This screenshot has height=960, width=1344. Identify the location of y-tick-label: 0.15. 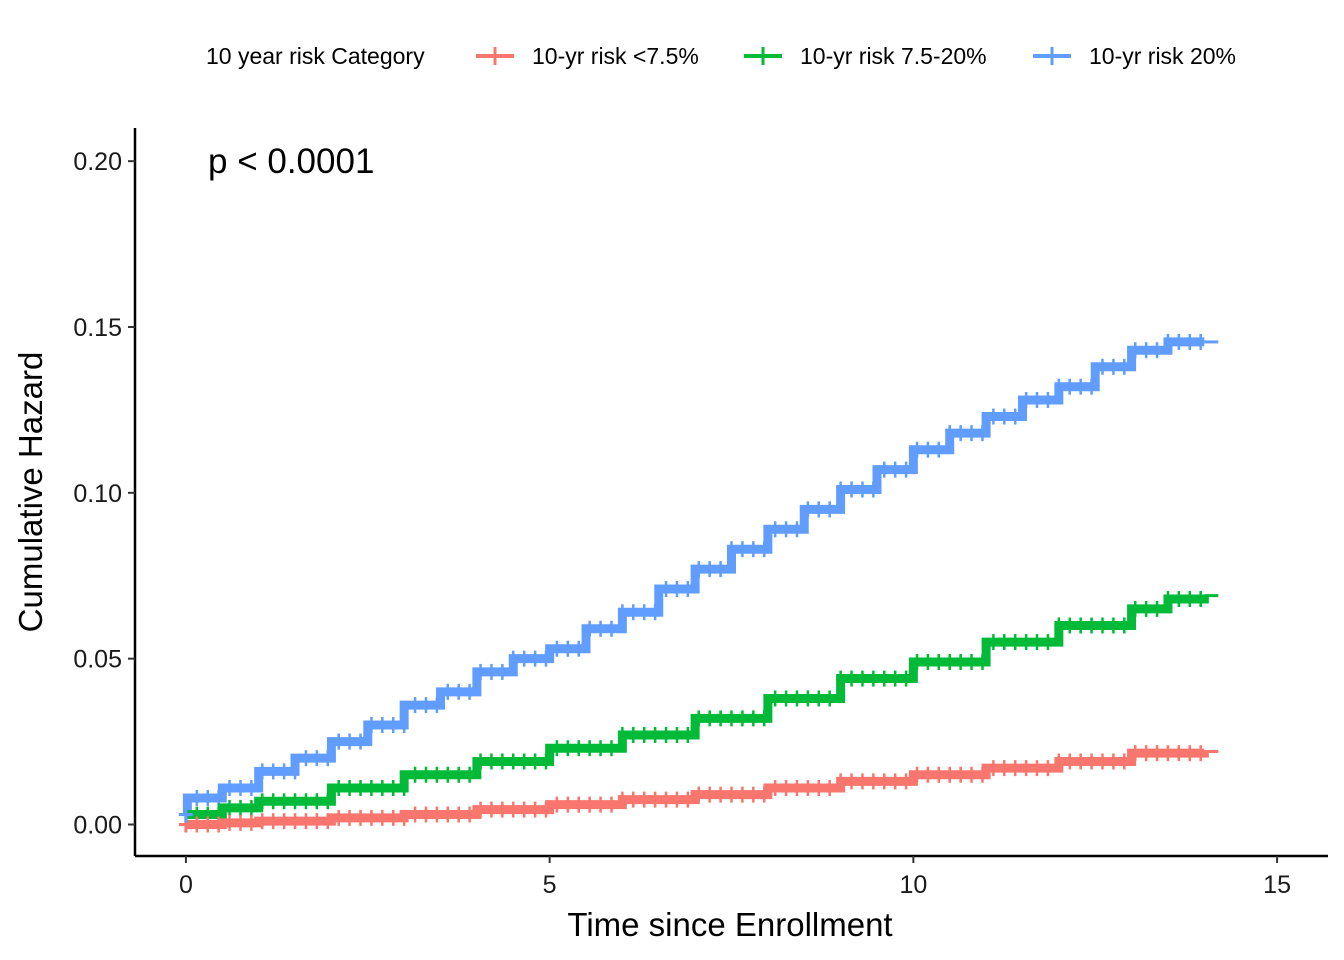
(97, 328).